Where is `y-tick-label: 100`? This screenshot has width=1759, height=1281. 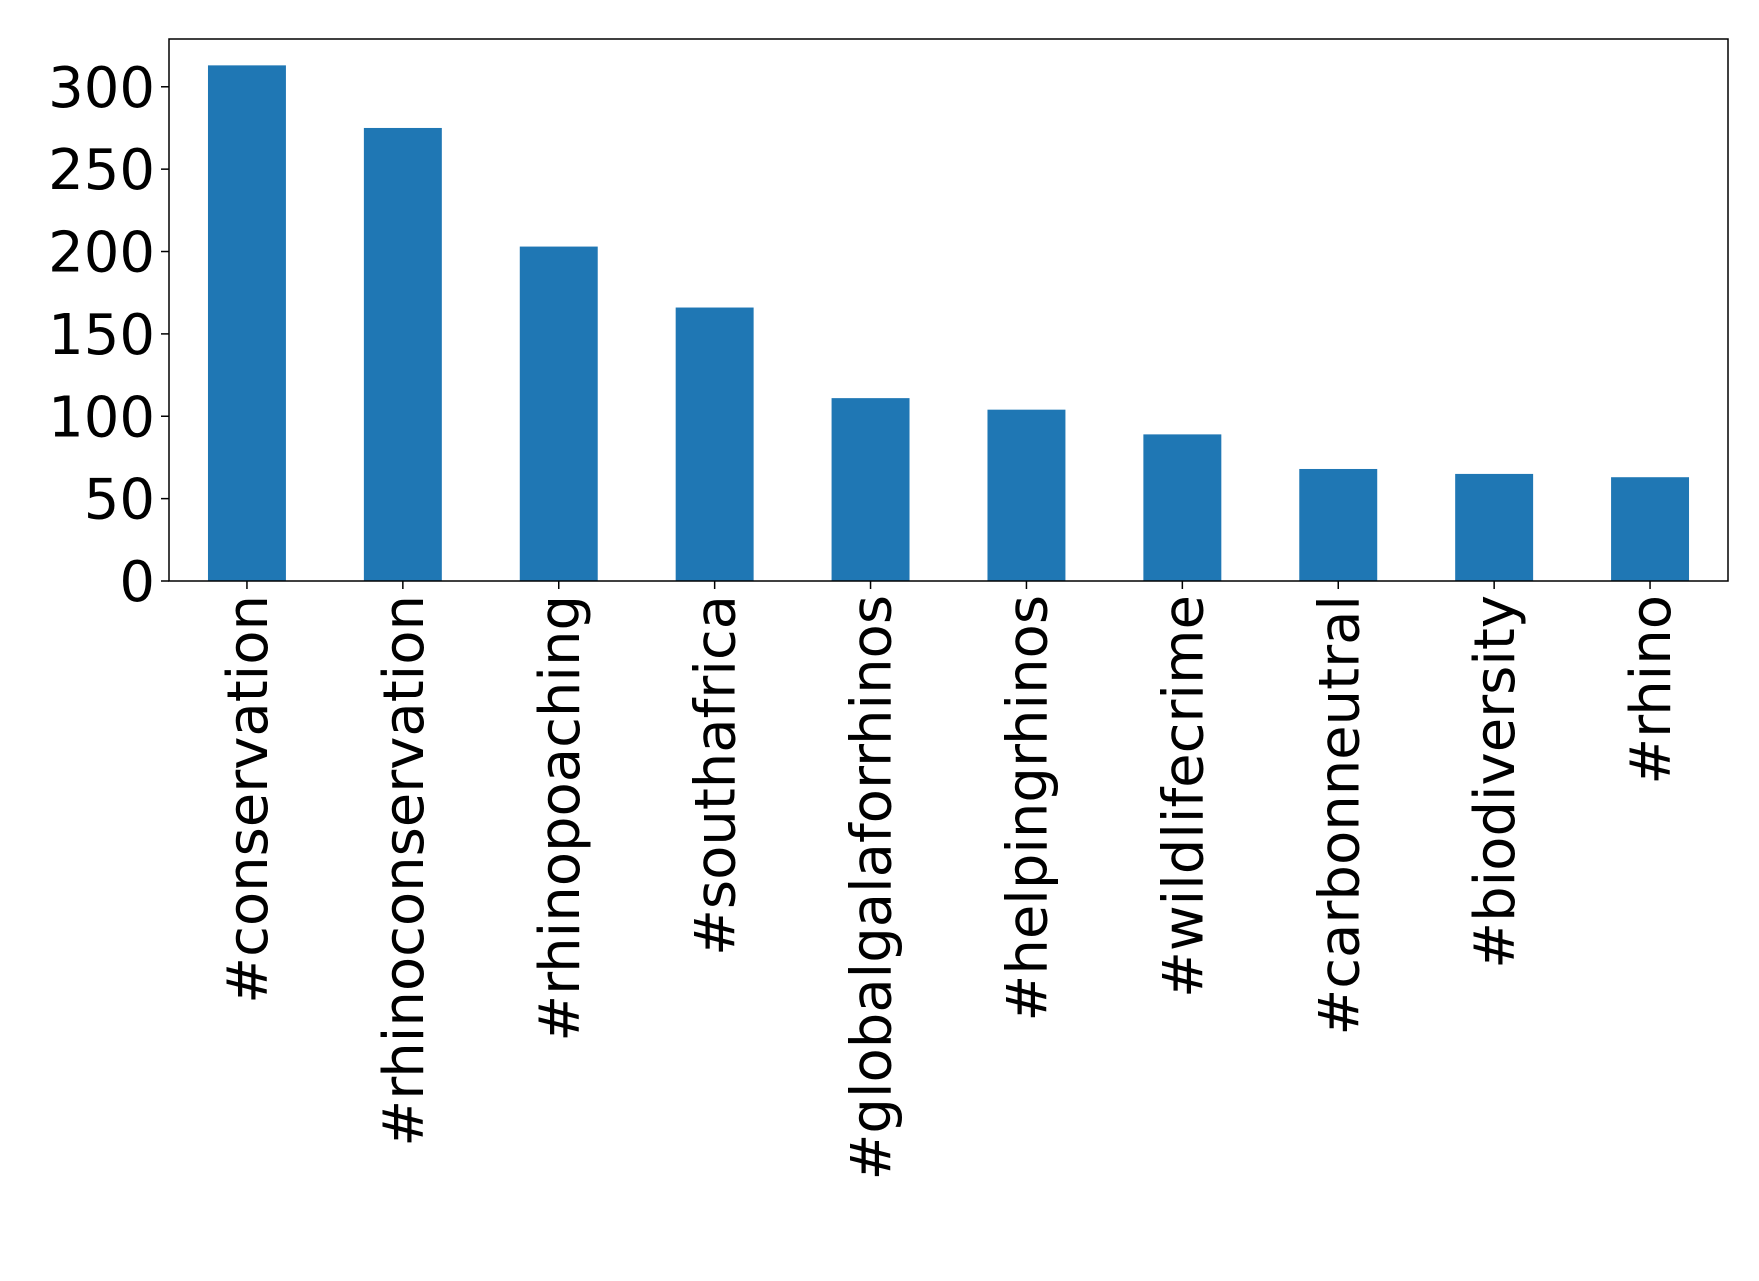
y-tick-label: 100 is located at coordinates (101, 417).